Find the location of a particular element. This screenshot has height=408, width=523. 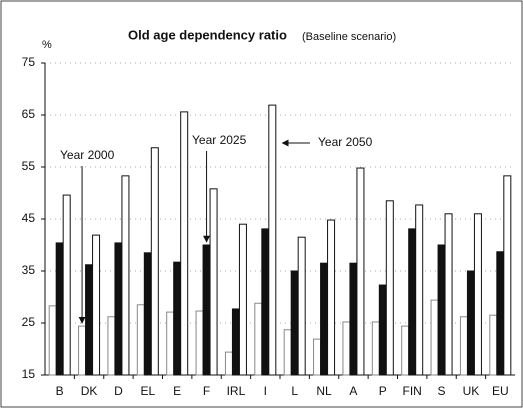

y-tick-label: 45 is located at coordinates (29, 218).